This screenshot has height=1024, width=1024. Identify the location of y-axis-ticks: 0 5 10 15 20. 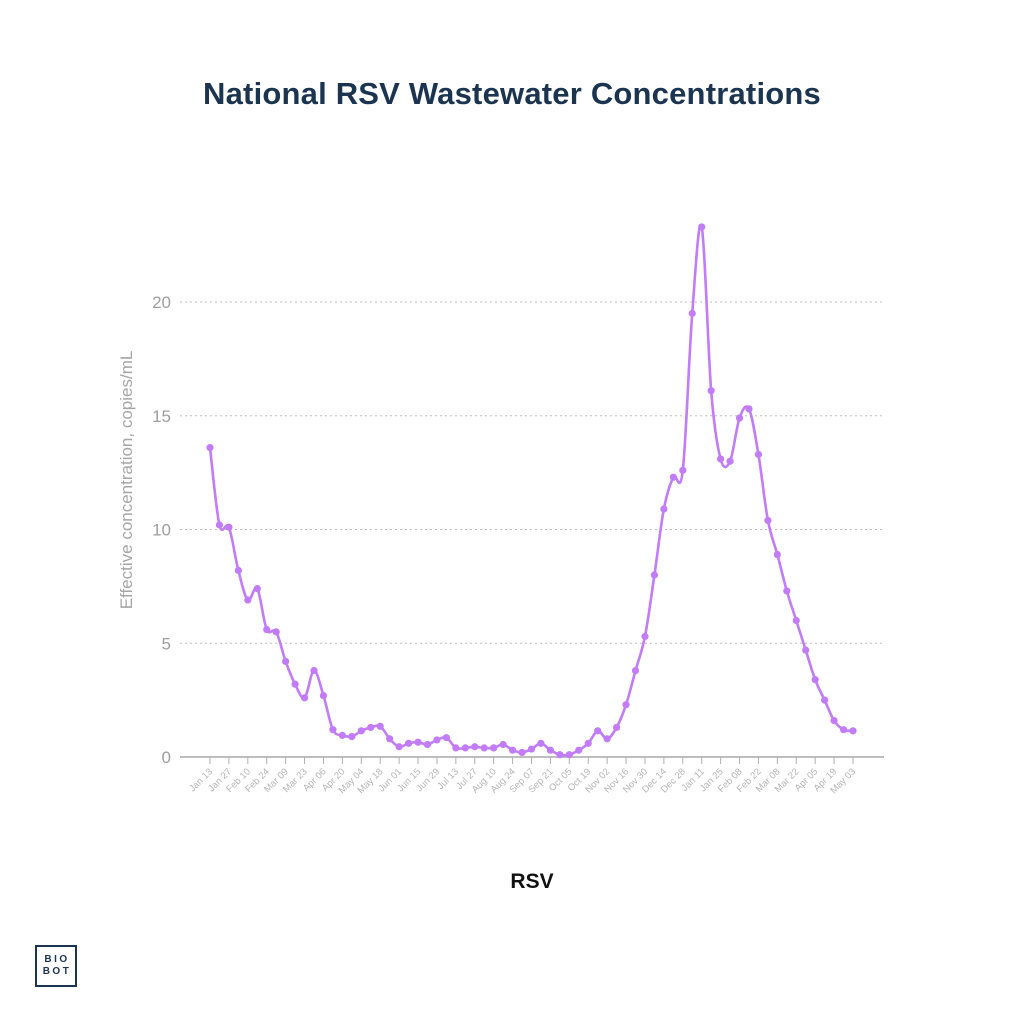
(161, 530).